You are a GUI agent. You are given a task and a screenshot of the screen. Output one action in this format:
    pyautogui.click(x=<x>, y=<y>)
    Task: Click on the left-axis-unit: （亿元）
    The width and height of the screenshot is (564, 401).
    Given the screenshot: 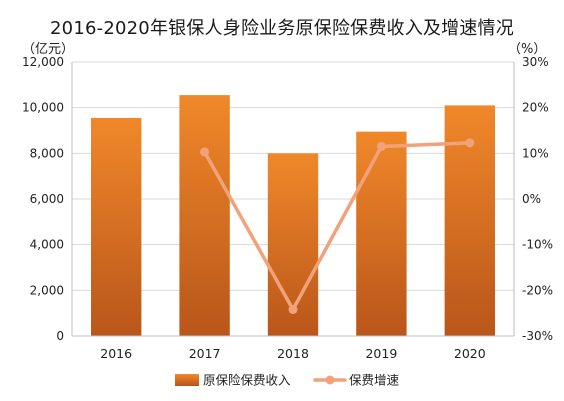 What is the action you would take?
    pyautogui.click(x=48, y=49)
    